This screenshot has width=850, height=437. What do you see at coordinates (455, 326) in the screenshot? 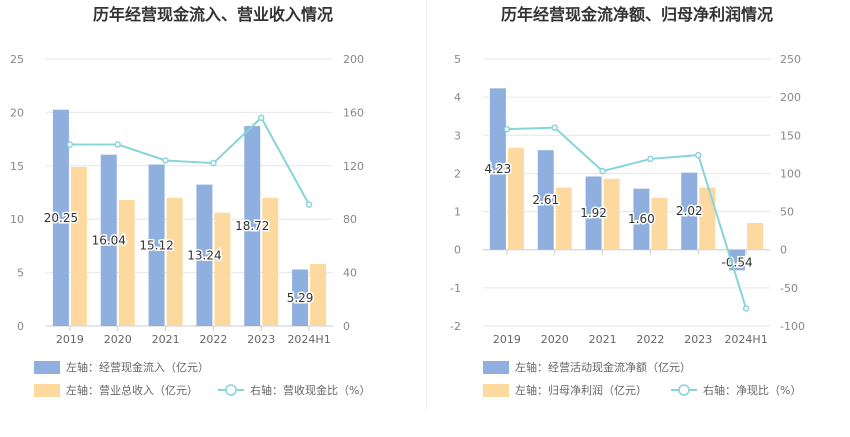
I see `left-axis-tick-label: -2` at bounding box center [455, 326].